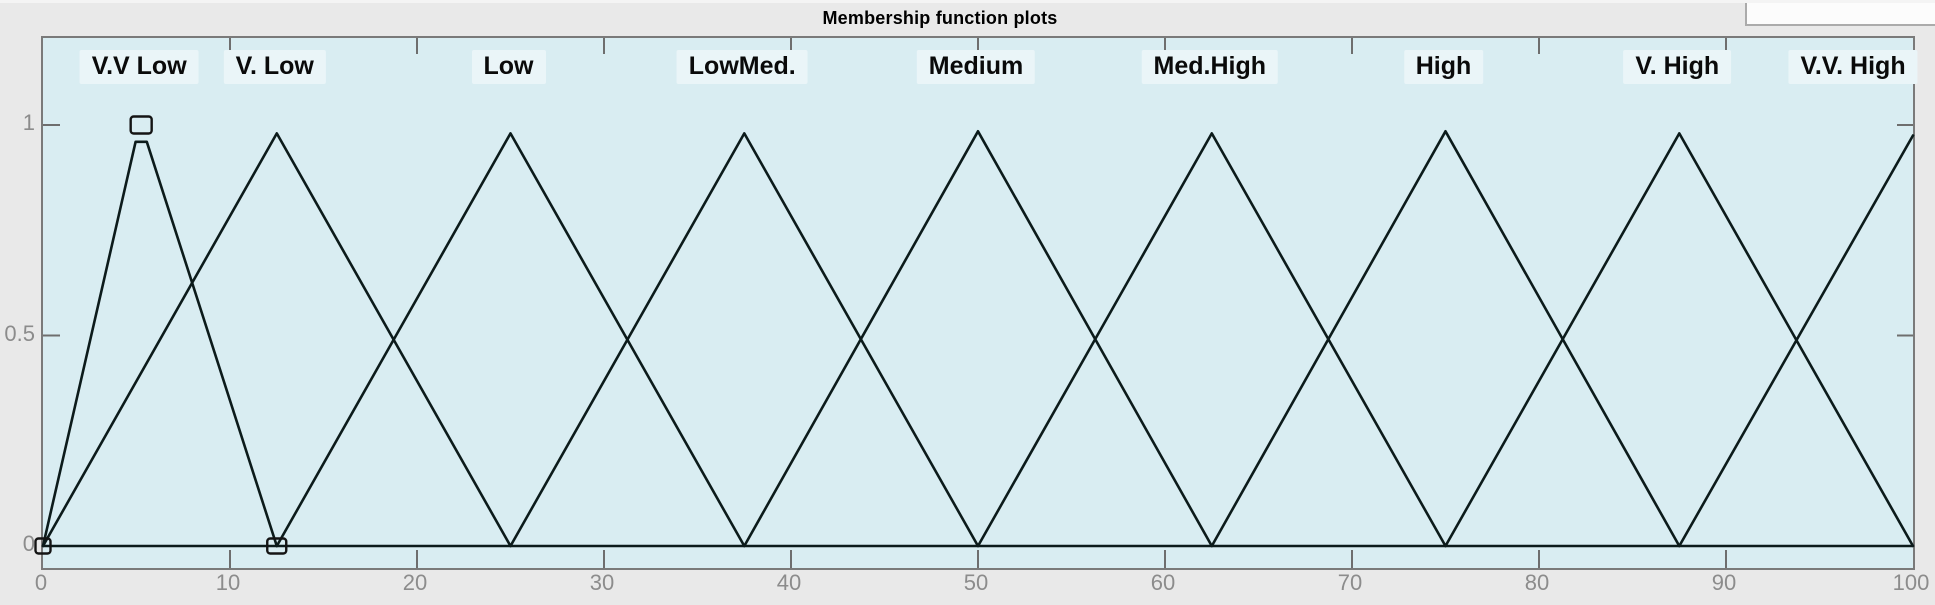 The image size is (1935, 605). I want to click on x-tick-label-60: 60, so click(1163, 582).